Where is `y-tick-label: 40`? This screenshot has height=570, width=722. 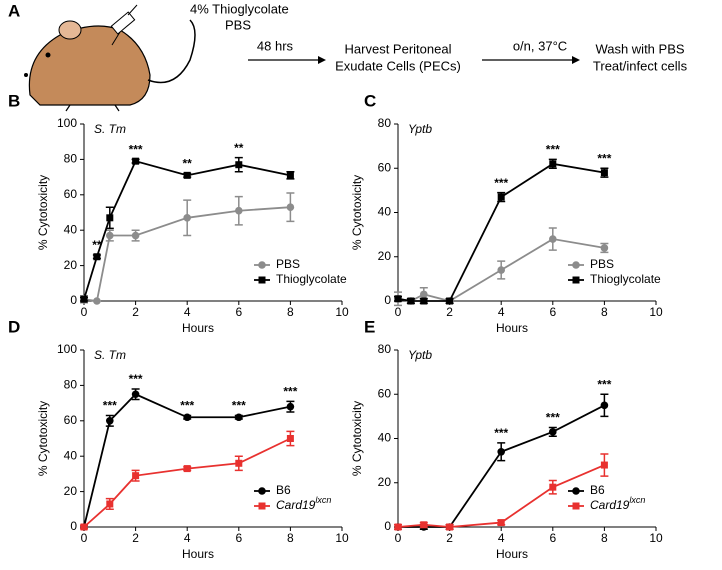 y-tick-label: 40 is located at coordinates (71, 455).